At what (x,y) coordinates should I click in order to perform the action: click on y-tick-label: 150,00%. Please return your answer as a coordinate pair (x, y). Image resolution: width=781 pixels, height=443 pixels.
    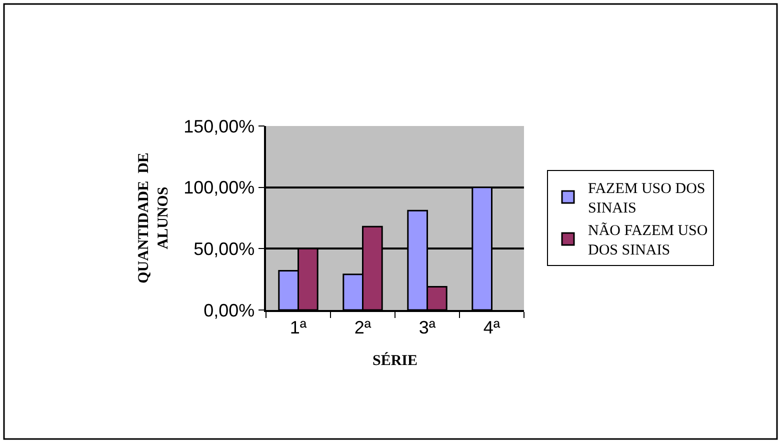
    Looking at the image, I should click on (219, 126).